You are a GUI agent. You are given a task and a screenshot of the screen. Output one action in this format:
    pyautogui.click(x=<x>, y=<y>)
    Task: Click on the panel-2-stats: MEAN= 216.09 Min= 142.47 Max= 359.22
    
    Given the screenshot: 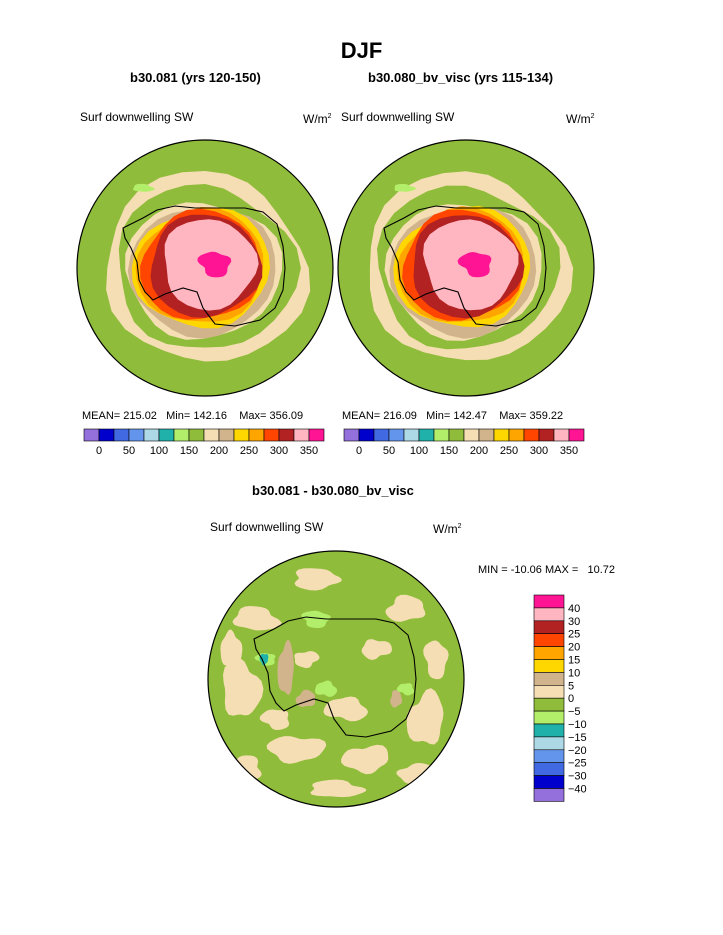 What is the action you would take?
    pyautogui.click(x=453, y=416)
    